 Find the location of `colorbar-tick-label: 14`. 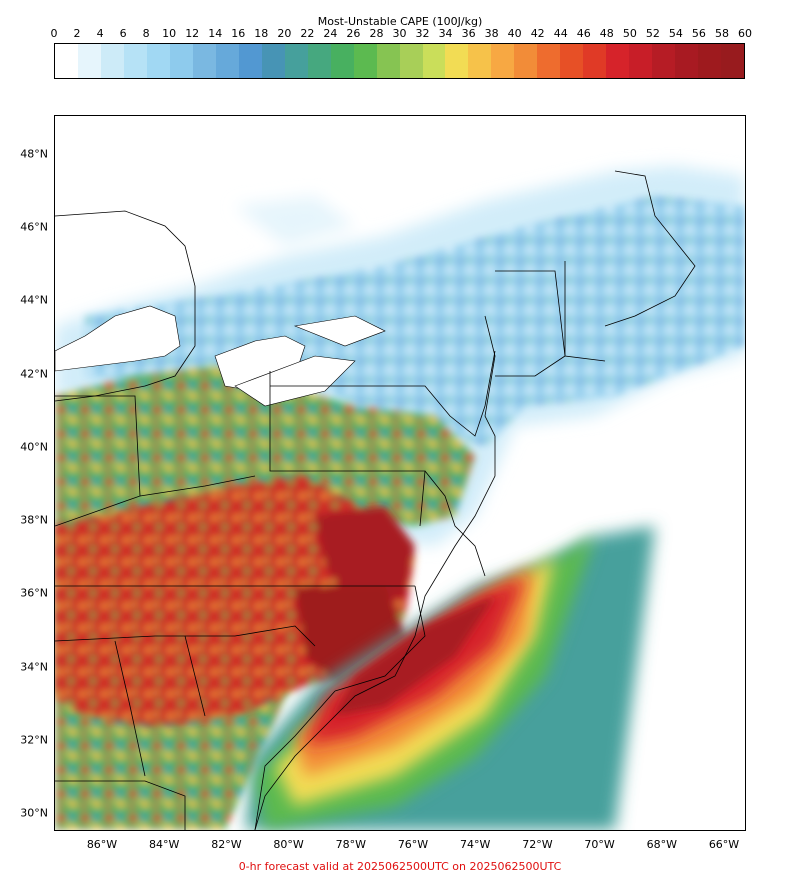

colorbar-tick-label: 14 is located at coordinates (215, 33).